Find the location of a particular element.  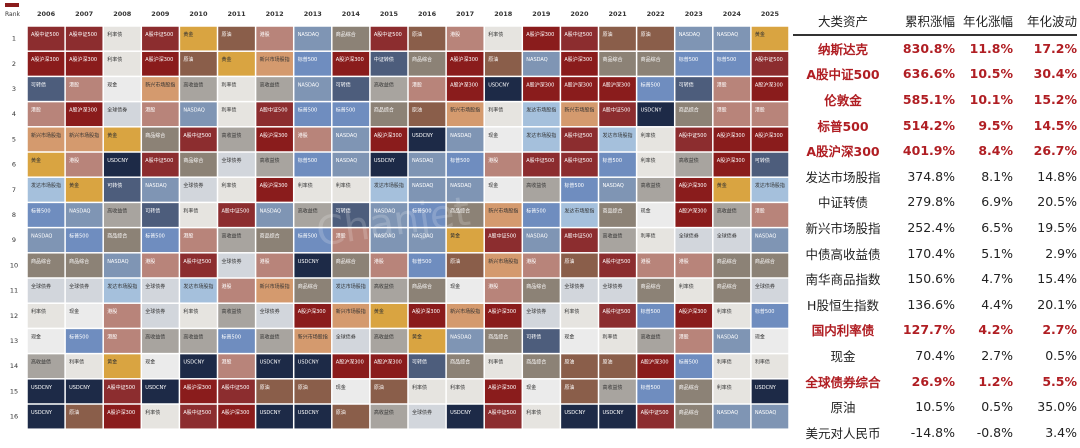

rank-number: 7 is located at coordinates (14, 190).